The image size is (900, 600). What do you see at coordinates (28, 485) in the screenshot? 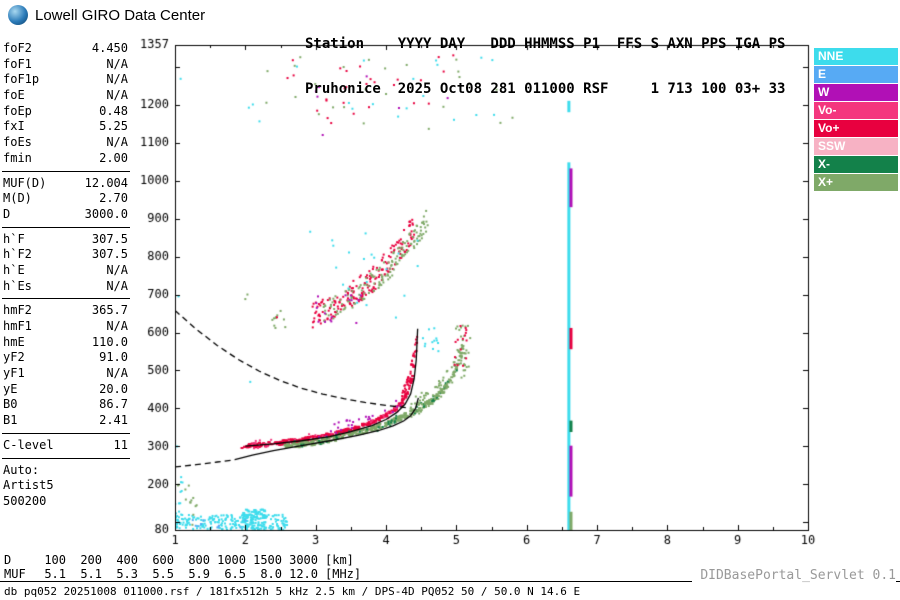
I see `auto-scaler-name: Artist5` at bounding box center [28, 485].